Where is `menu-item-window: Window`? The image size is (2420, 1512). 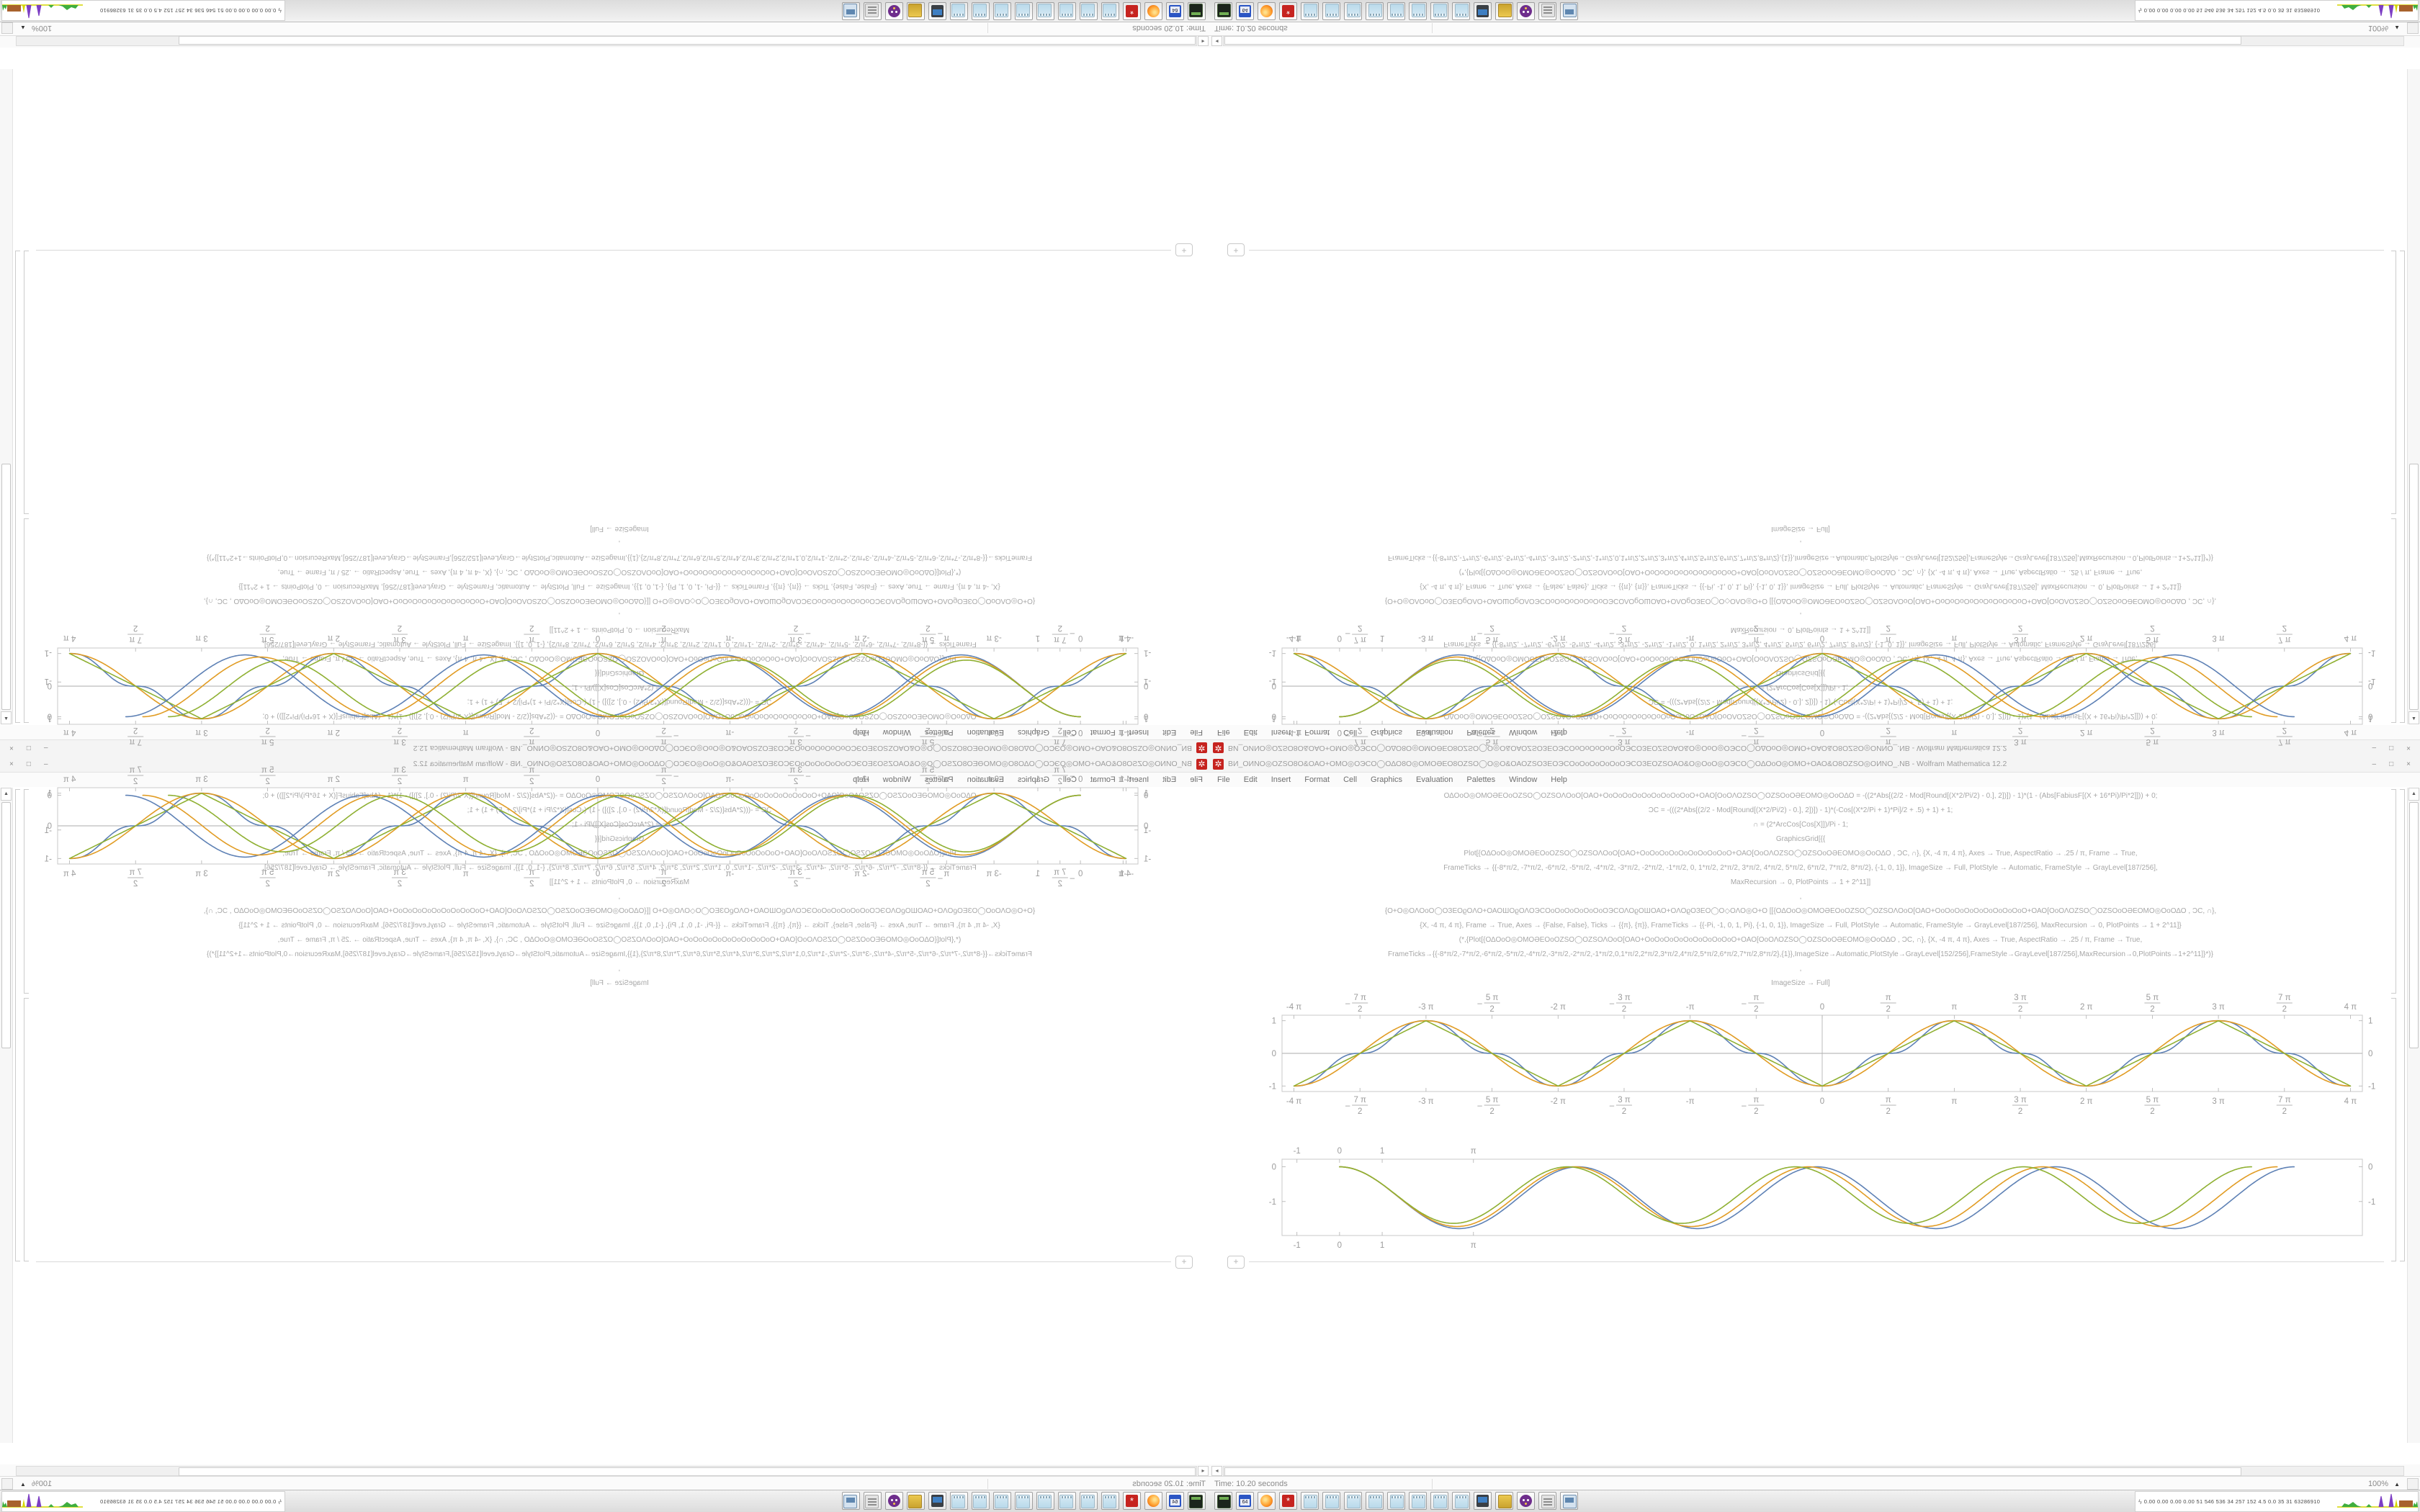
menu-item-window: Window is located at coordinates (1524, 779).